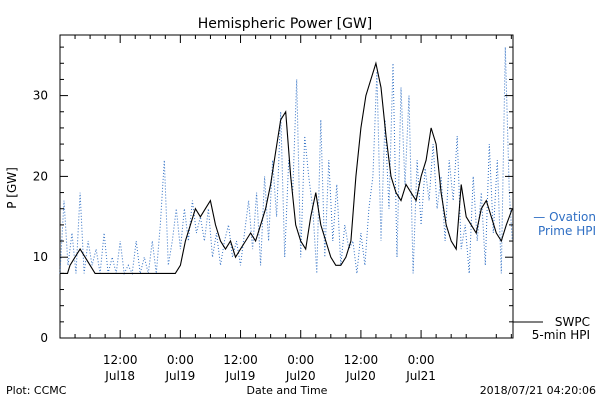 The width and height of the screenshot is (600, 400). What do you see at coordinates (538, 390) in the screenshot?
I see `footer-timestamp: 2018/07/21 04:20:06` at bounding box center [538, 390].